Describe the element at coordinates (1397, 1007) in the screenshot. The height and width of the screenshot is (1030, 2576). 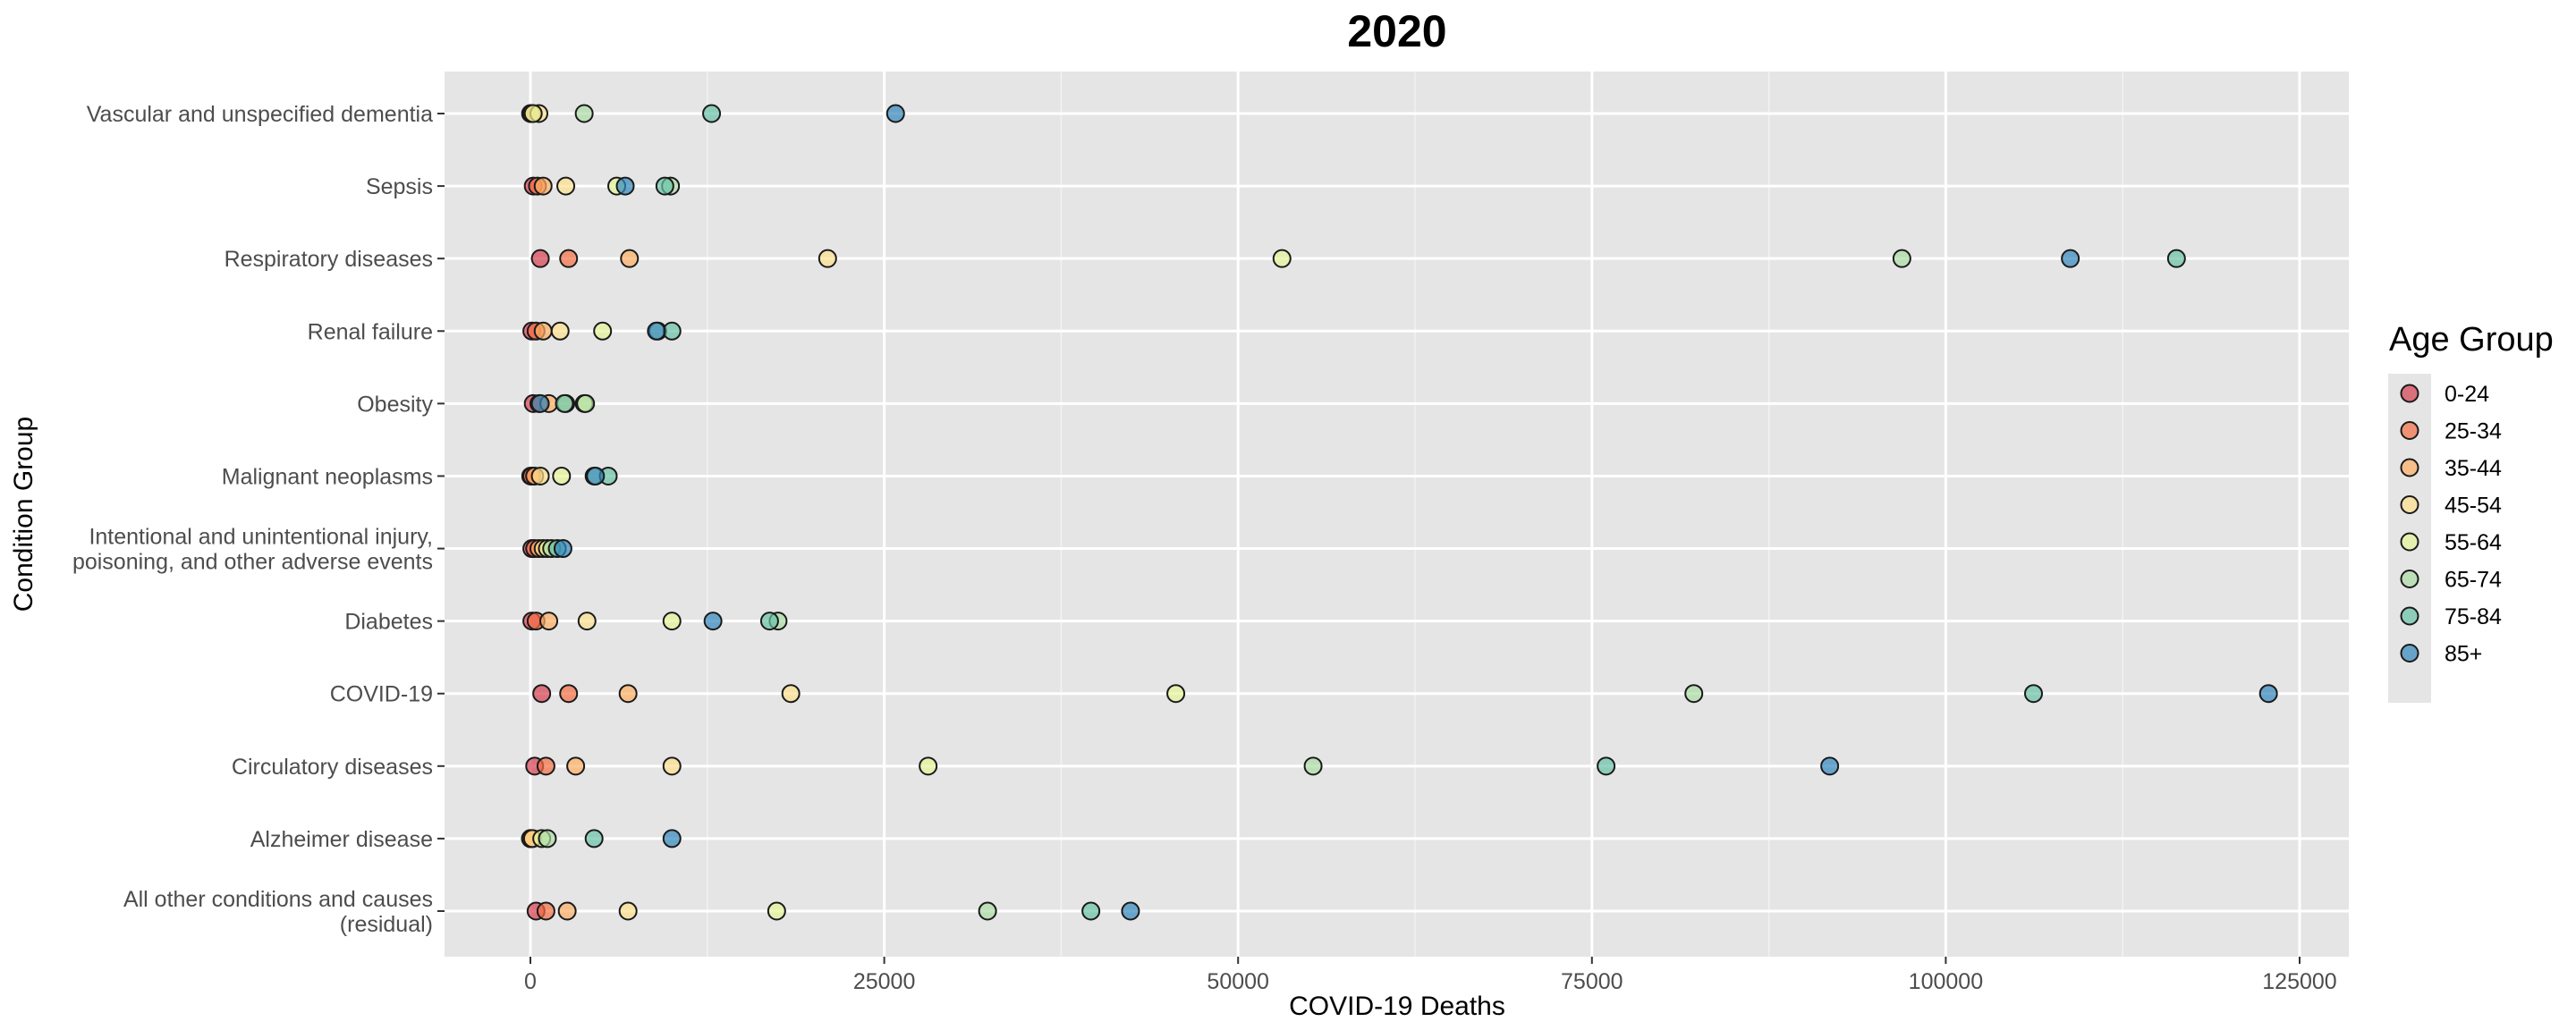
I see `x-axis-title: COVID-19 Deaths` at that location.